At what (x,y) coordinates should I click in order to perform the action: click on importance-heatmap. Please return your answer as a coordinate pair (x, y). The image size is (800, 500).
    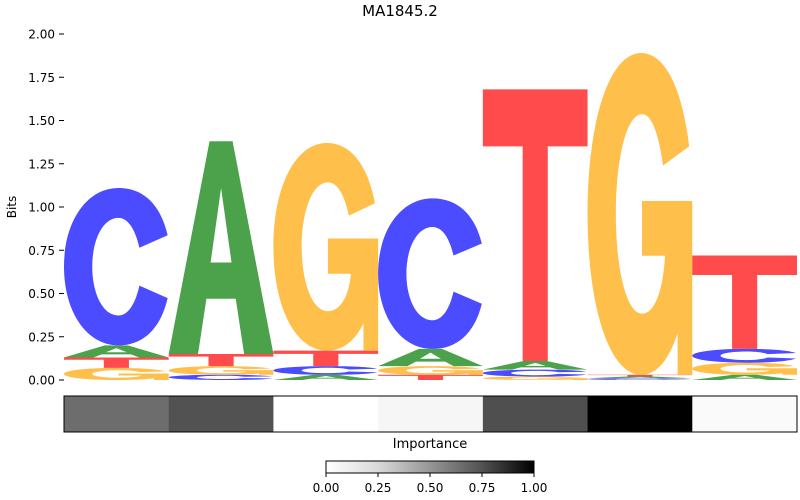
    Looking at the image, I should click on (430, 414).